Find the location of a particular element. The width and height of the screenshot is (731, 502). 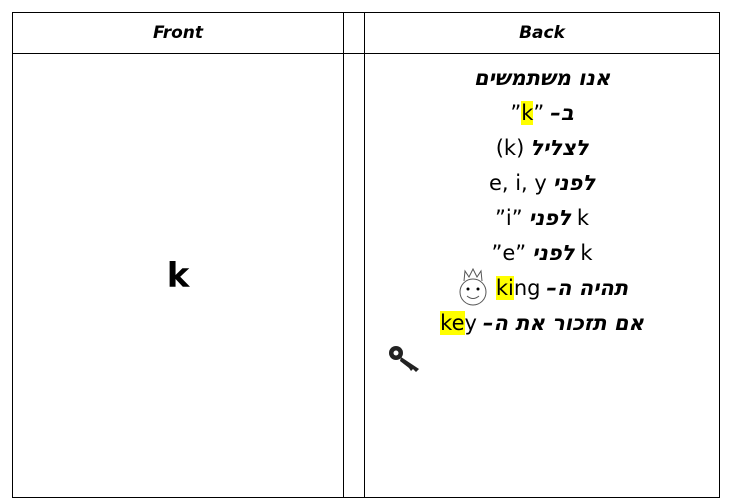

highlighted-text: ki is located at coordinates (504, 287).